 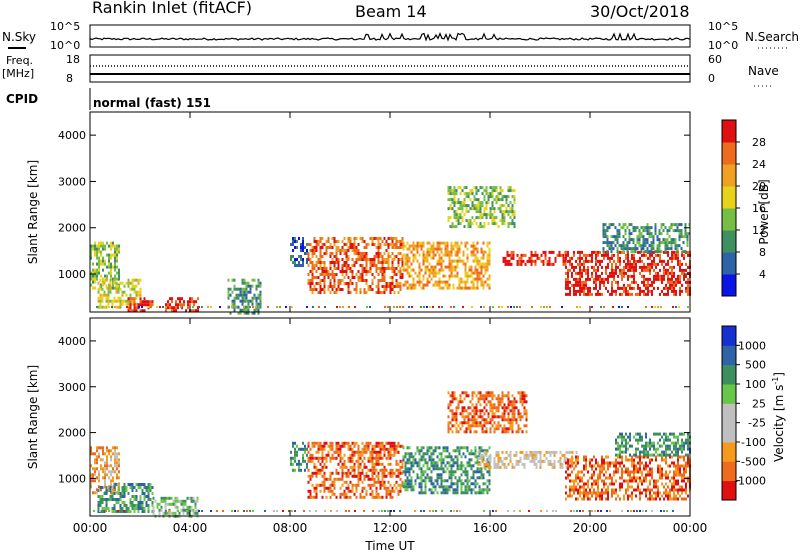 I want to click on noise-tick-right-bottom: 10^0, so click(x=723, y=45).